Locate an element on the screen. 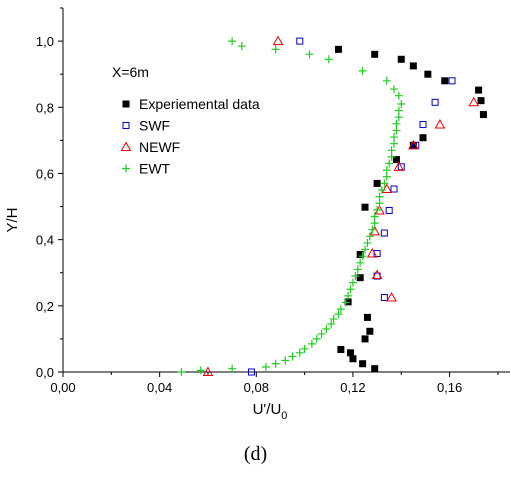 This screenshot has height=493, width=511. x-tick-label: 0,08 is located at coordinates (256, 387).